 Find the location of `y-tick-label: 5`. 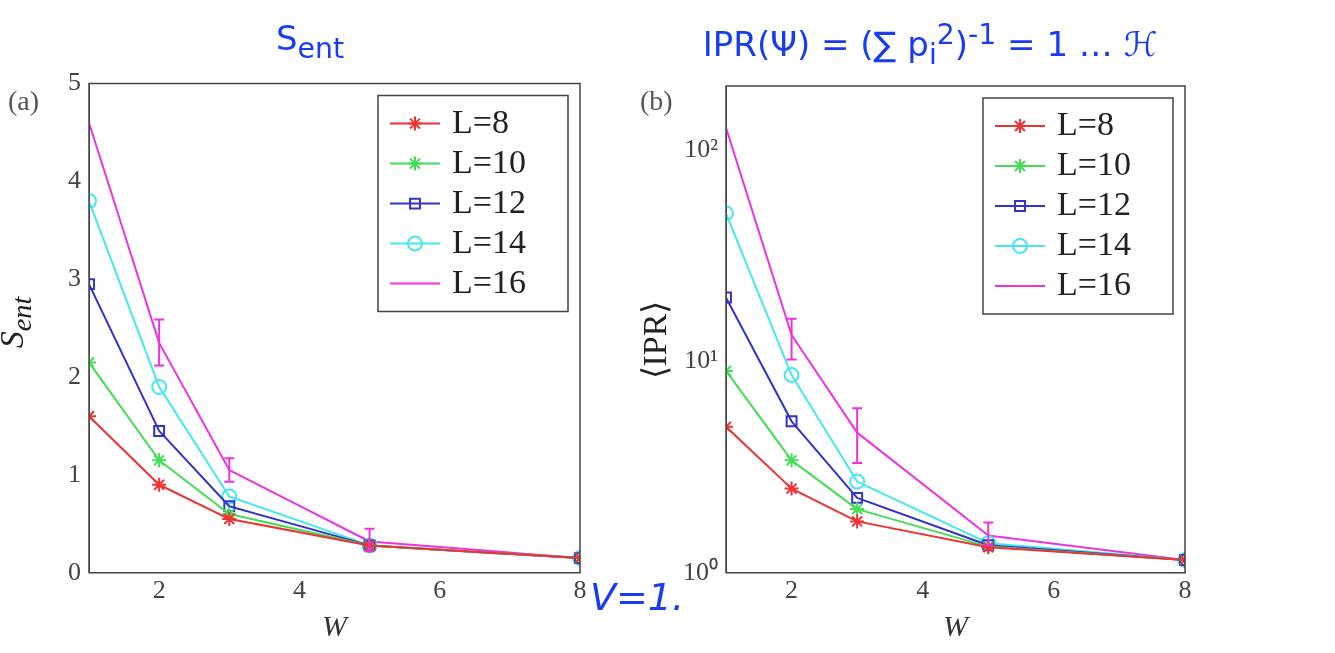

y-tick-label: 5 is located at coordinates (74, 82).